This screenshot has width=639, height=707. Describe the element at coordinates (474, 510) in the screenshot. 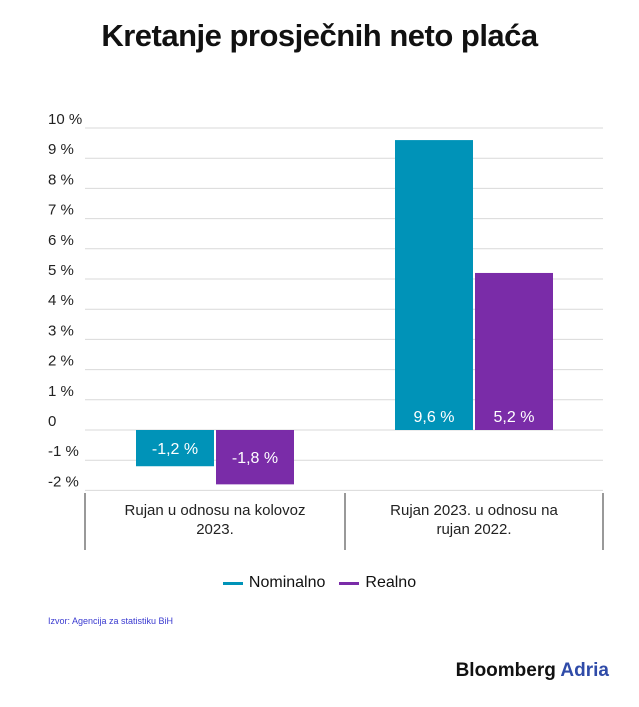

I see `category-label: Rujan 2023. u odnosu na` at that location.